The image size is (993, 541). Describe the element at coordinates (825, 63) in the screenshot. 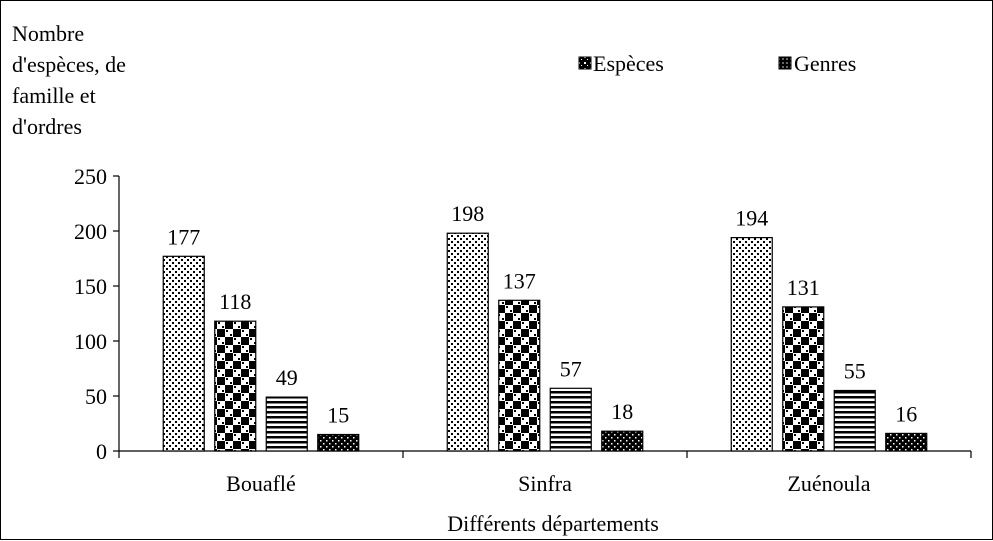

I see `legend-label-genres: Genres` at that location.